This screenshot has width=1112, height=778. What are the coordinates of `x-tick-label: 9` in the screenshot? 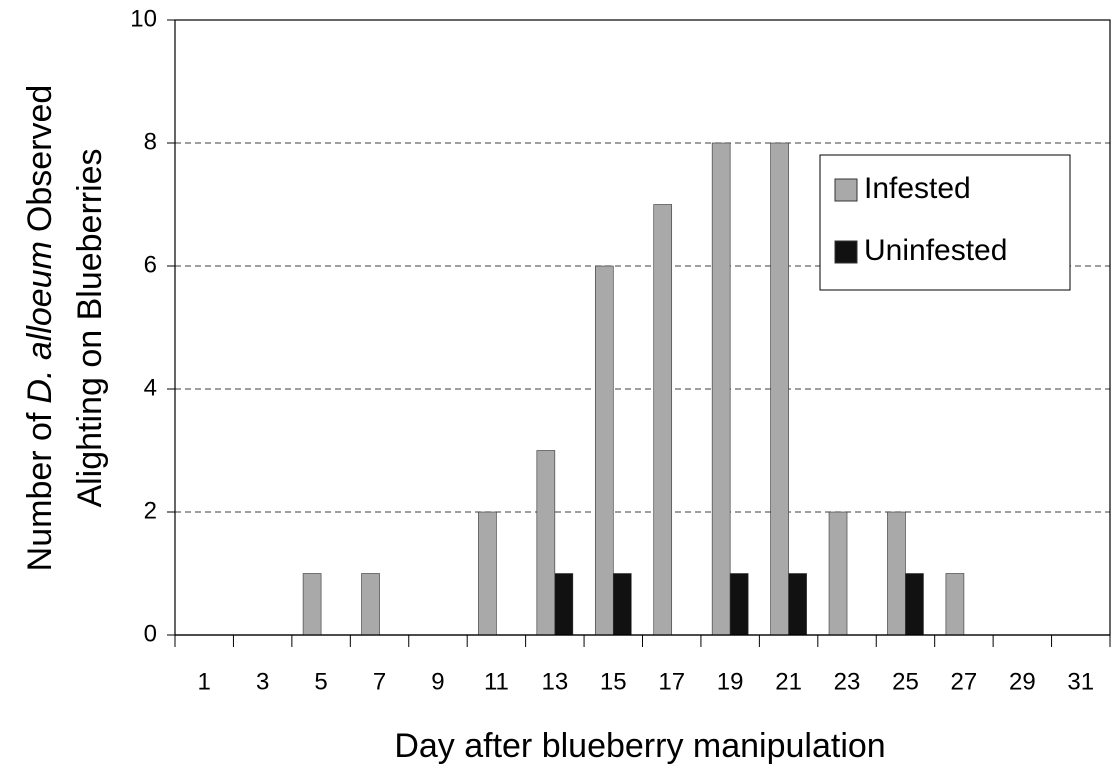 It's located at (437, 681).